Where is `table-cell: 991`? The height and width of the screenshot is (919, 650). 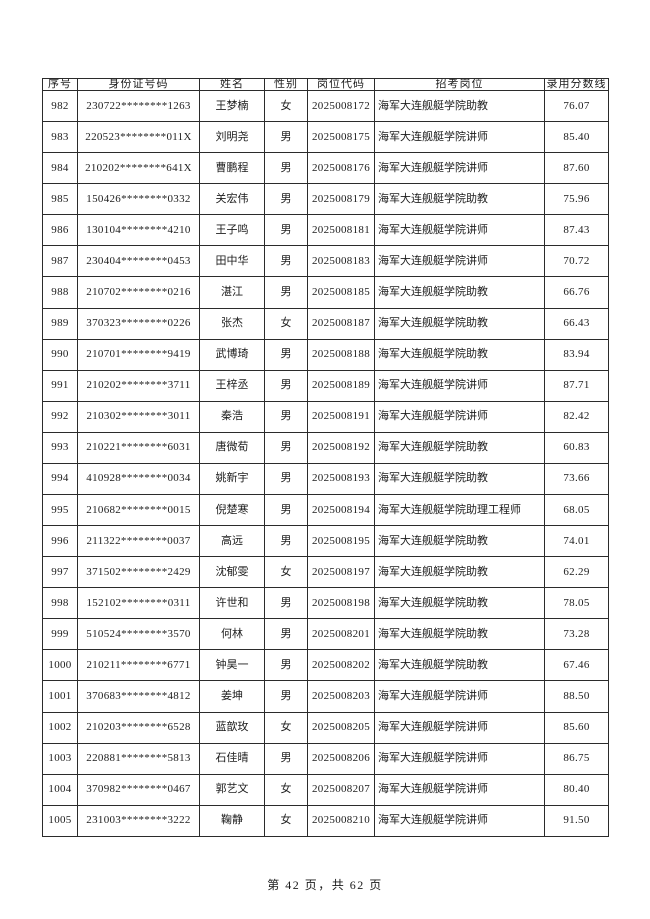 table-cell: 991 is located at coordinates (60, 385).